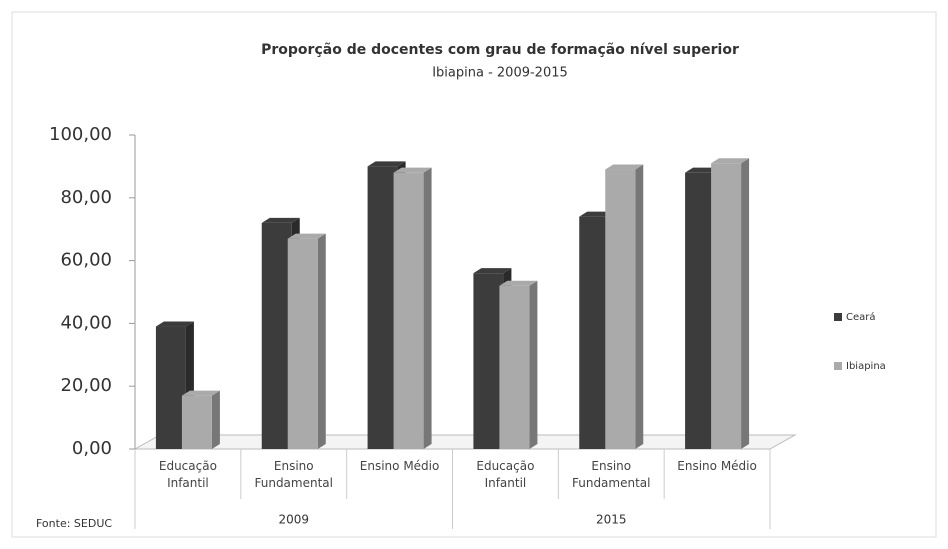 The height and width of the screenshot is (549, 948). What do you see at coordinates (86, 322) in the screenshot?
I see `y-tick-label: 40,00` at bounding box center [86, 322].